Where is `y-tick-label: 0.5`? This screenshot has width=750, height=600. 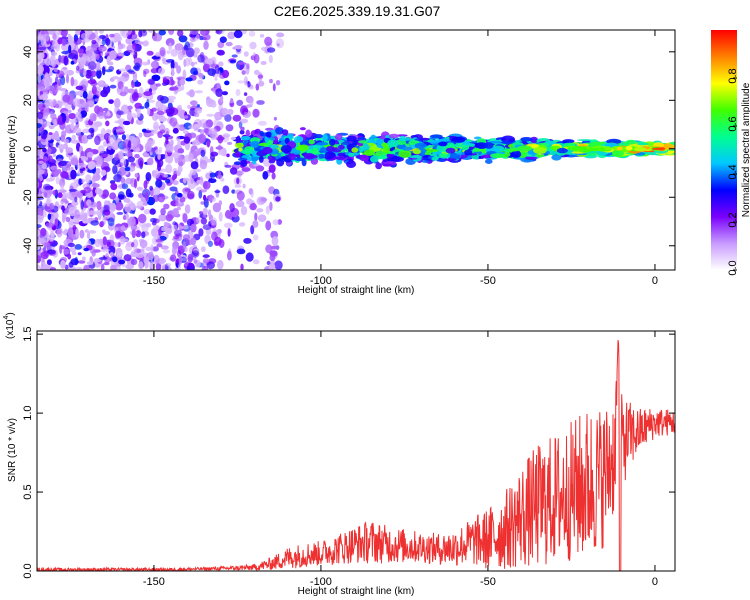
y-tick-label: 0.5 is located at coordinates (28, 491).